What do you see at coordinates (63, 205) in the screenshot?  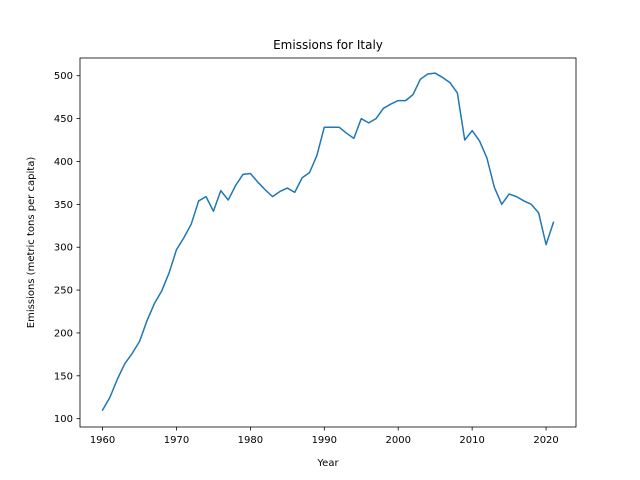 I see `y-tick-label: 350` at bounding box center [63, 205].